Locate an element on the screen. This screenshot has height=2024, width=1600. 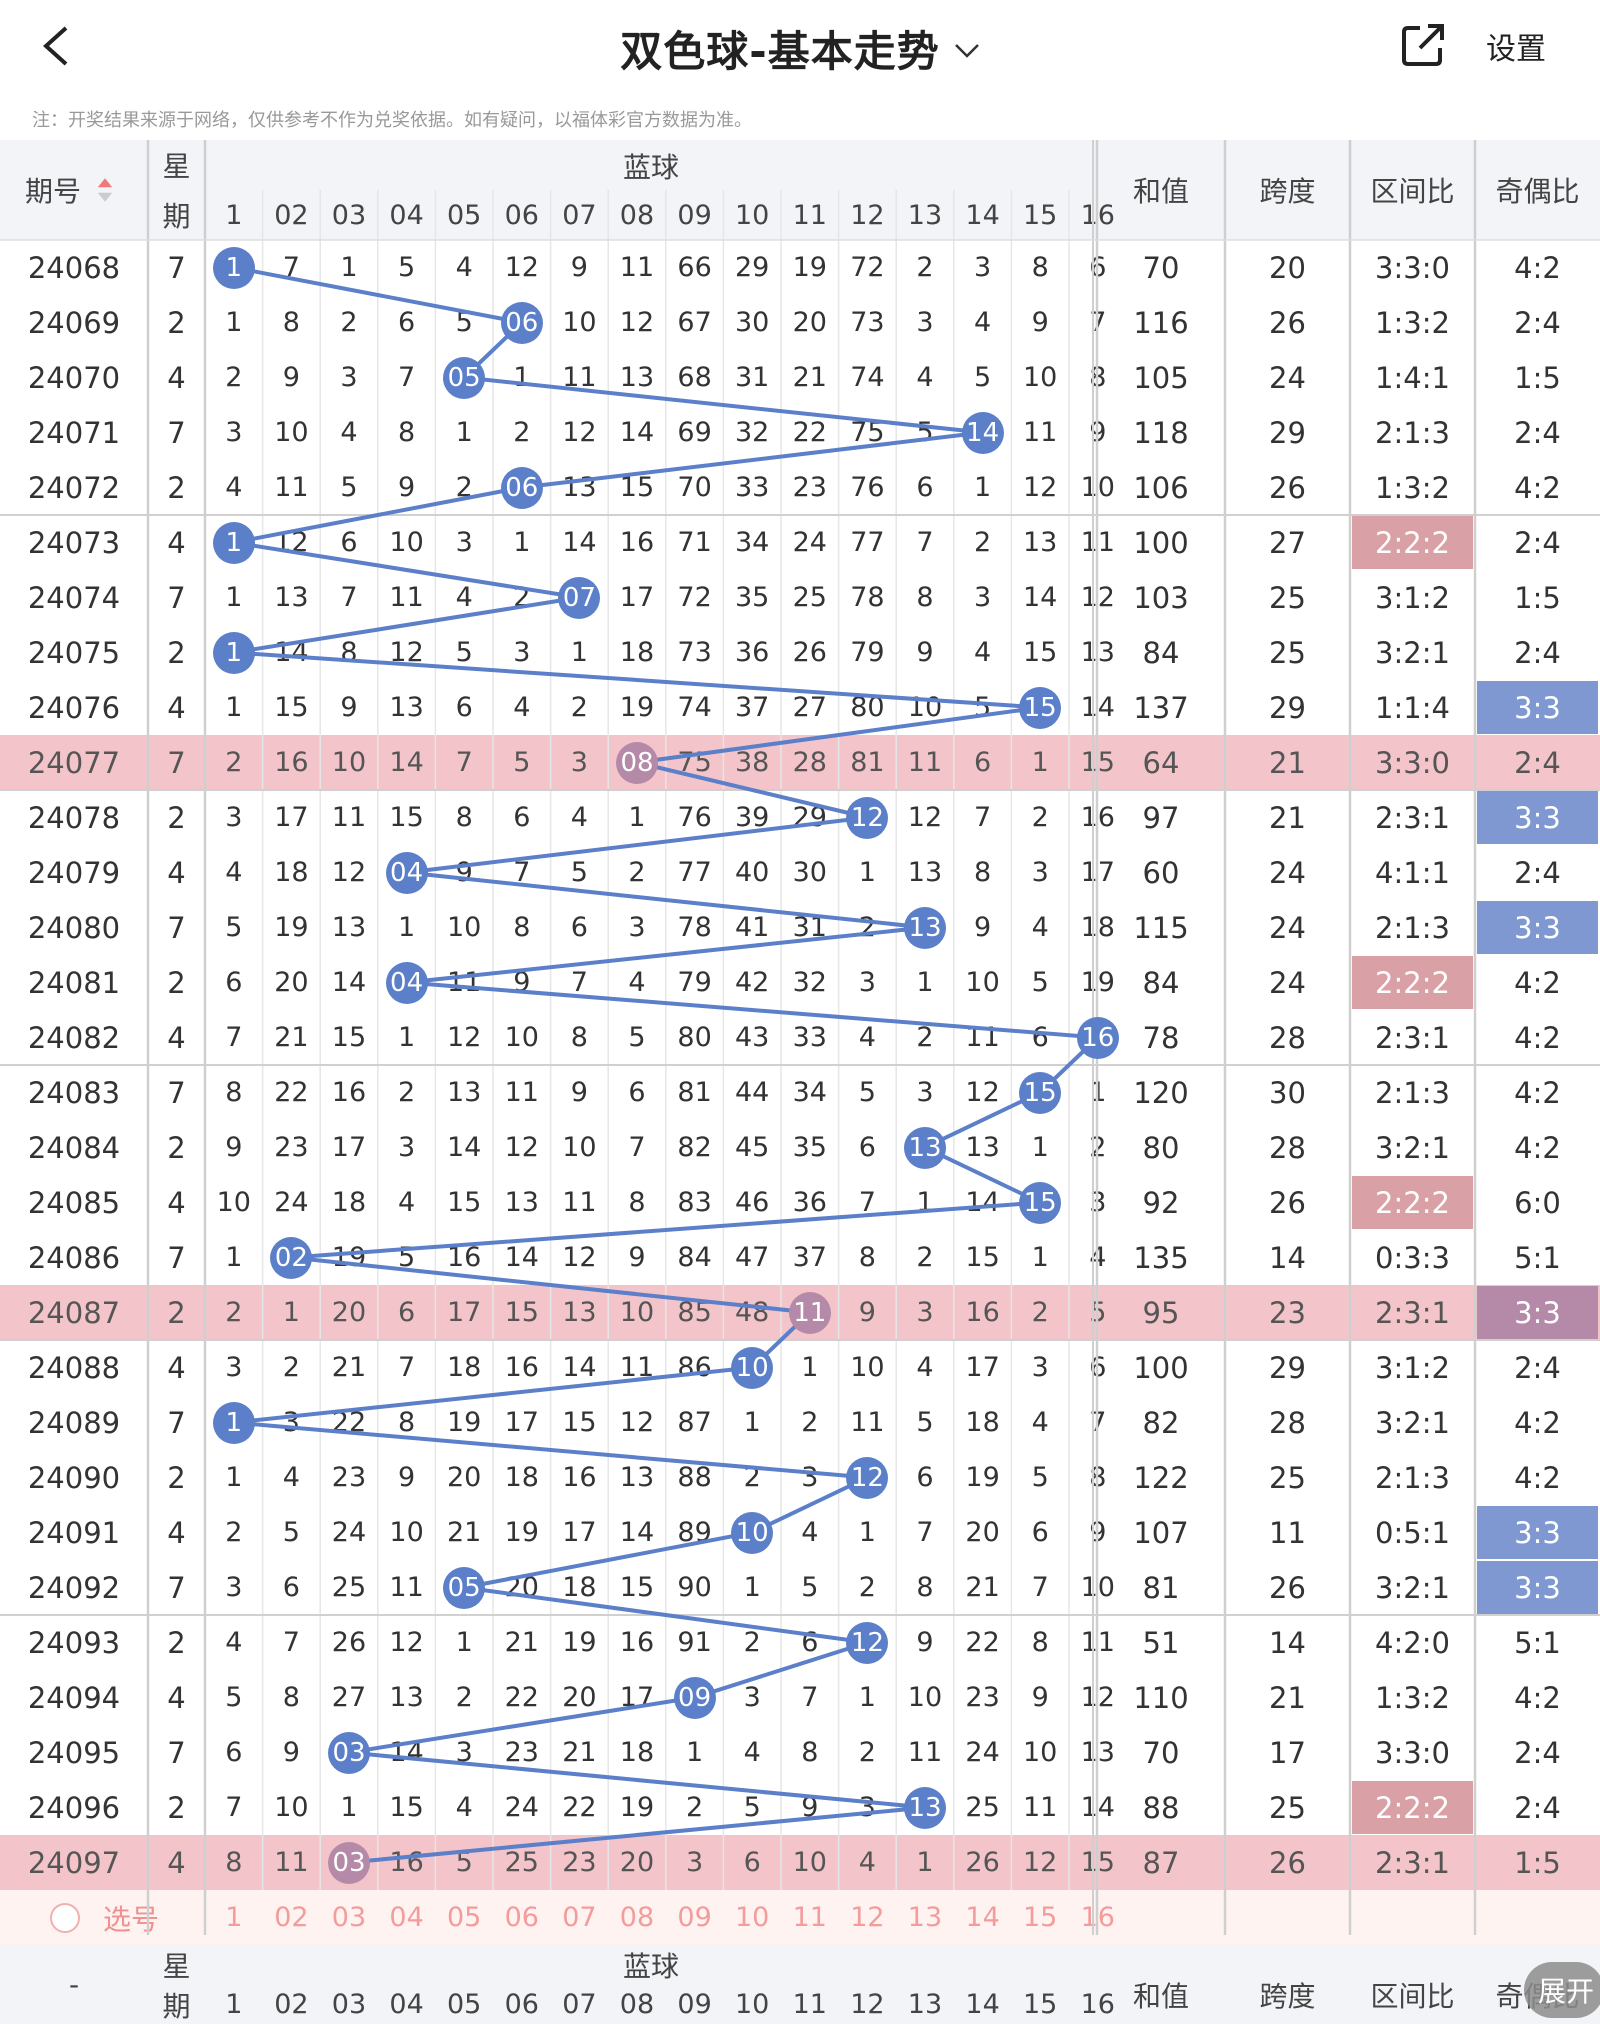
header-blue-number: 1 is located at coordinates (234, 215).